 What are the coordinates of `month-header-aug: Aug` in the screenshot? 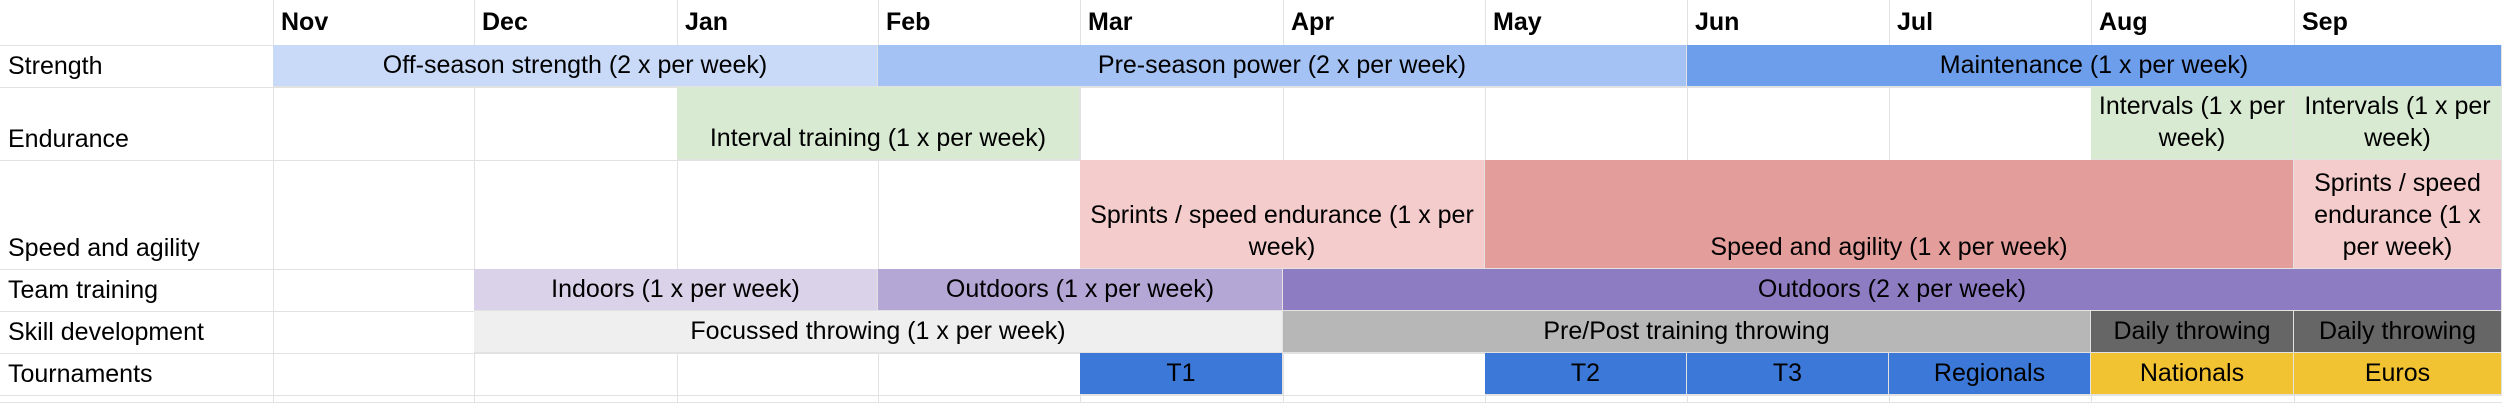 It's located at (2123, 22).